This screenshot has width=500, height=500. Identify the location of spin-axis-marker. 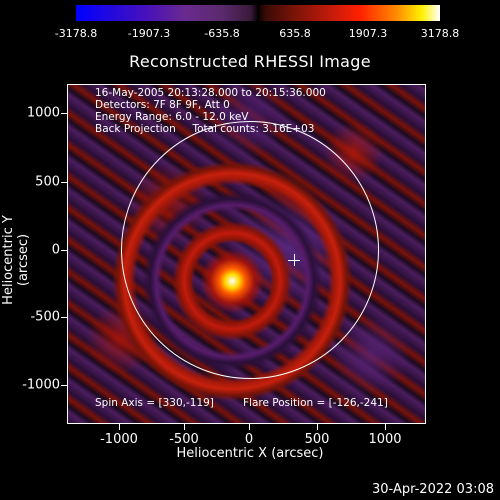
(294, 260).